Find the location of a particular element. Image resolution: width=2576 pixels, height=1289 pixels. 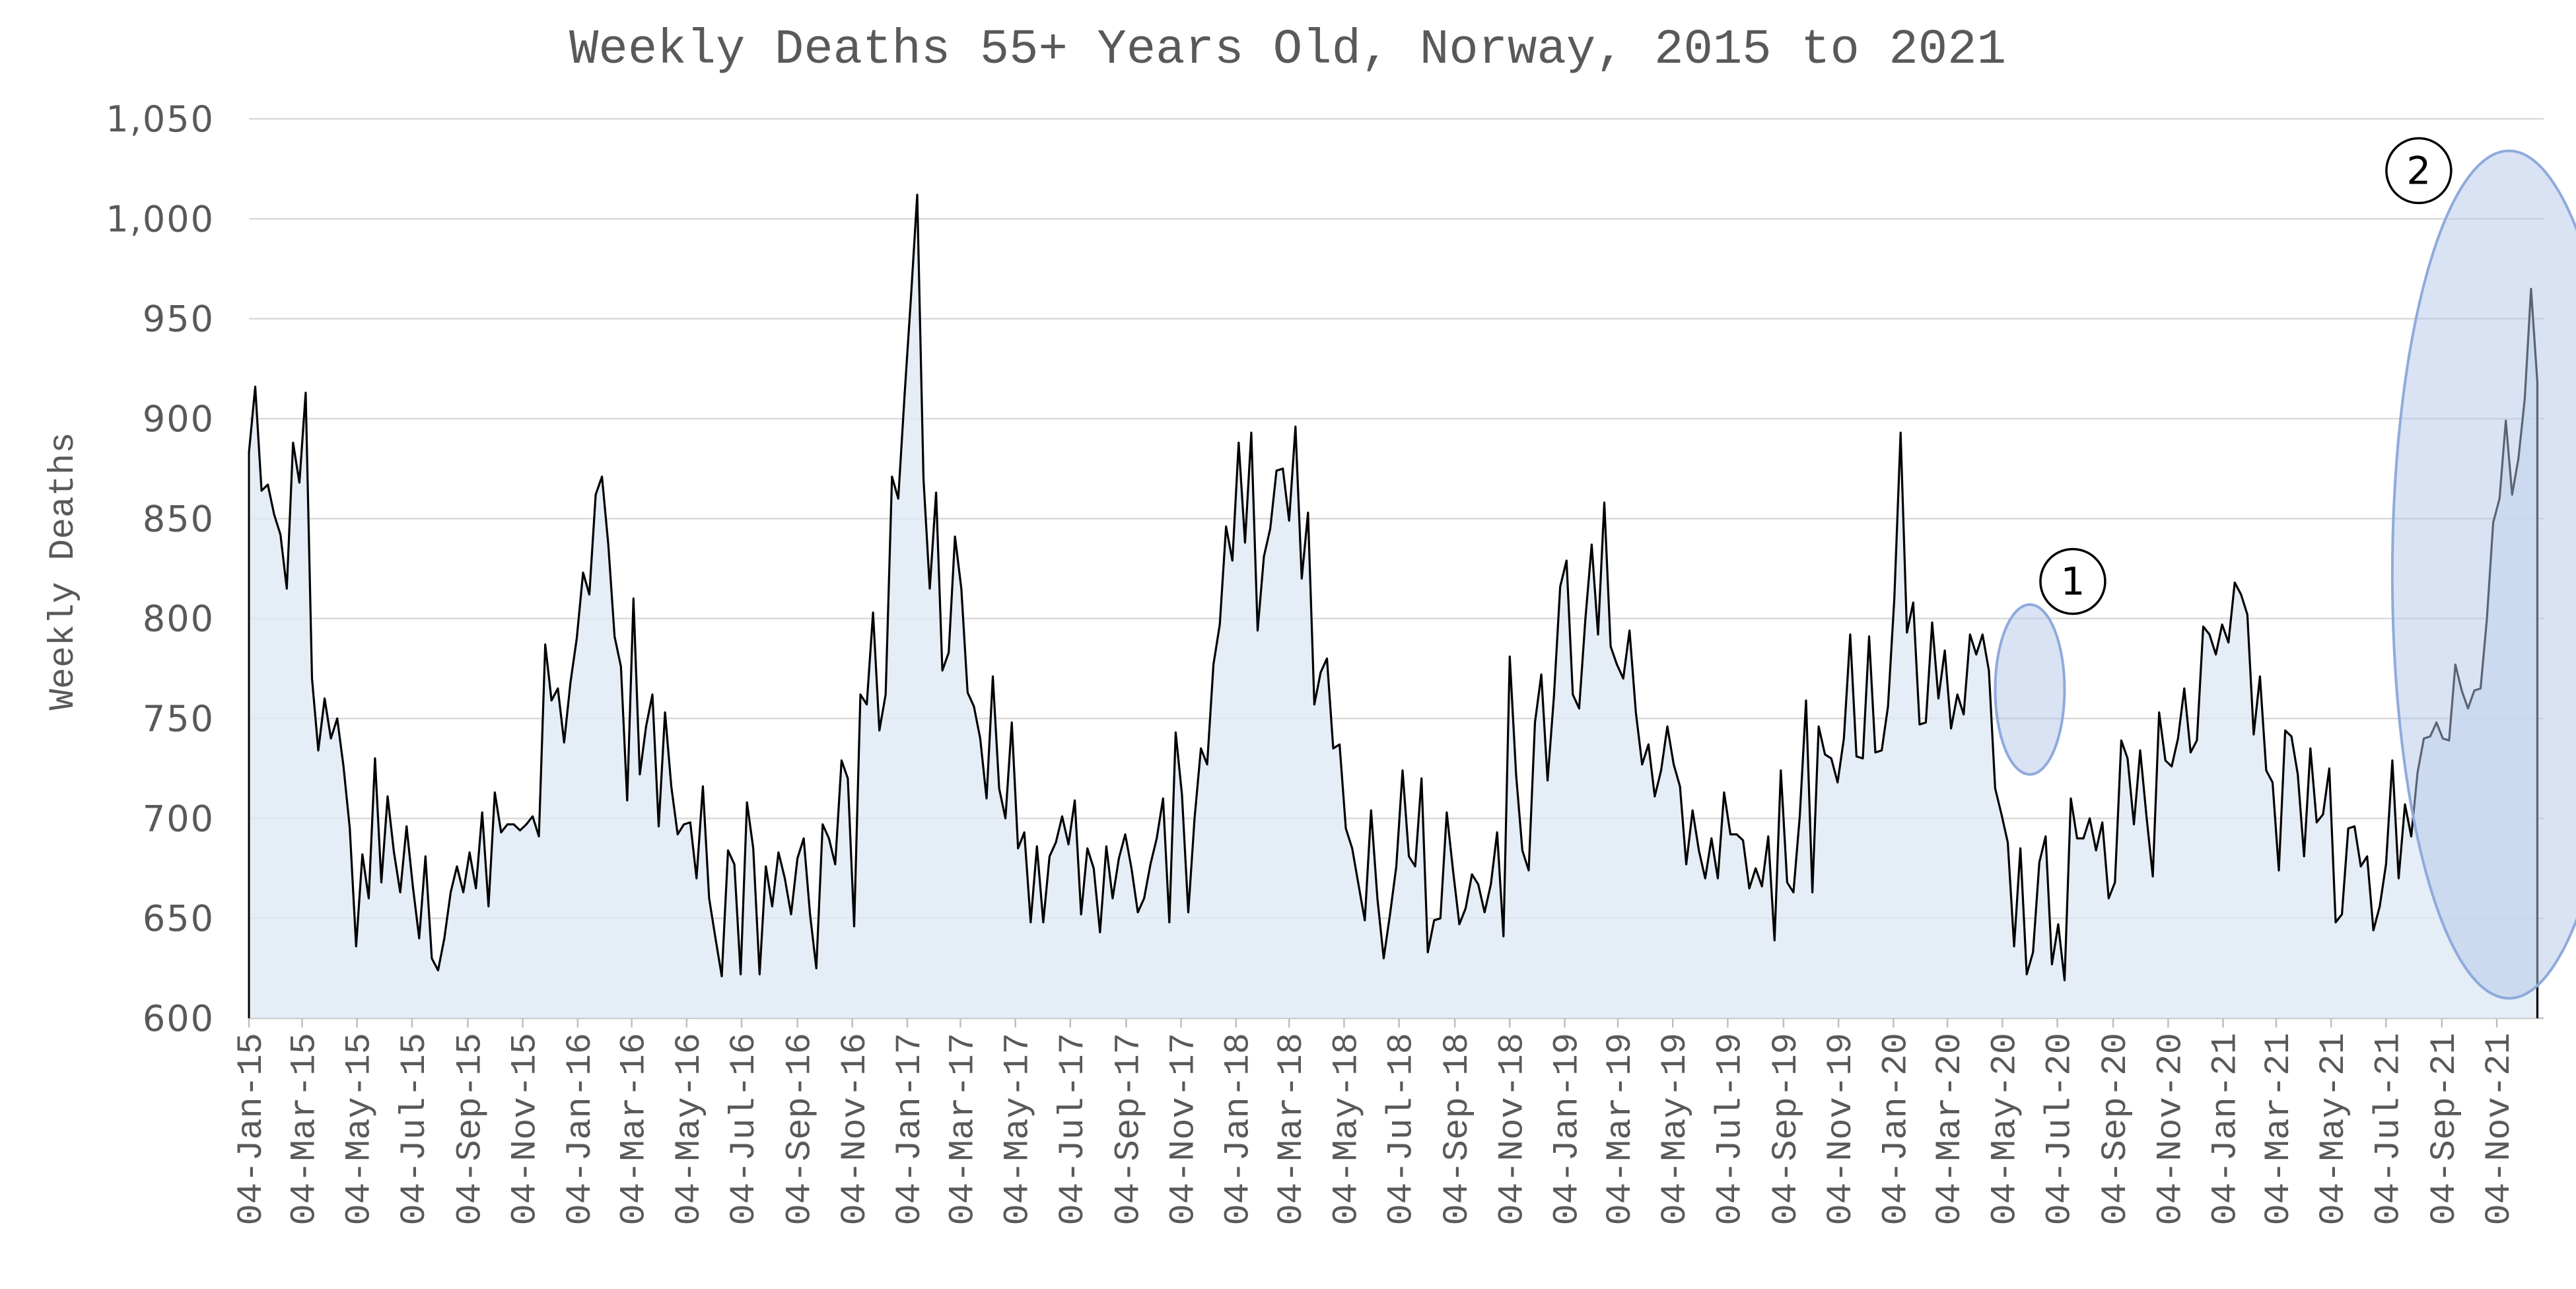

x-tick-label: 04-Jul-18 is located at coordinates (1402, 1129).